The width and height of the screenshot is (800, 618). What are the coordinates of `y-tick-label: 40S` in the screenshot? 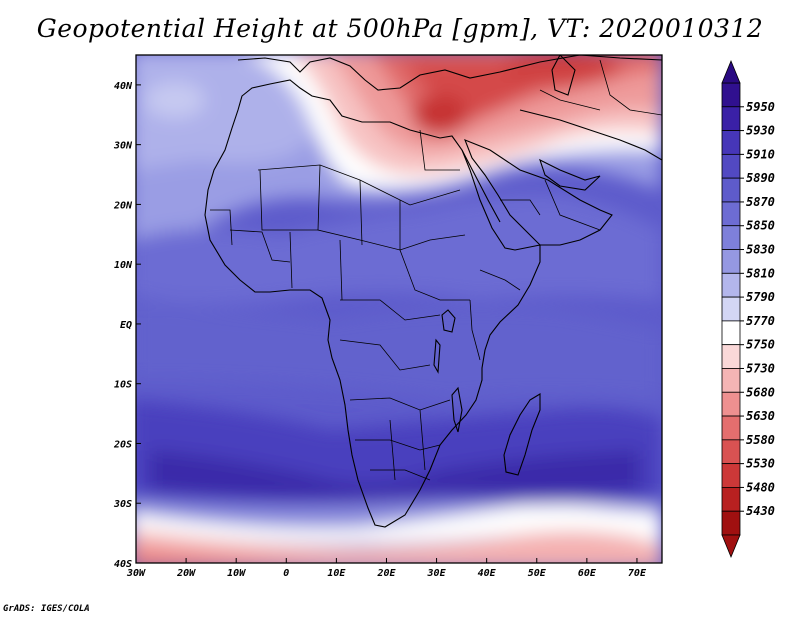 It's located at (123, 564).